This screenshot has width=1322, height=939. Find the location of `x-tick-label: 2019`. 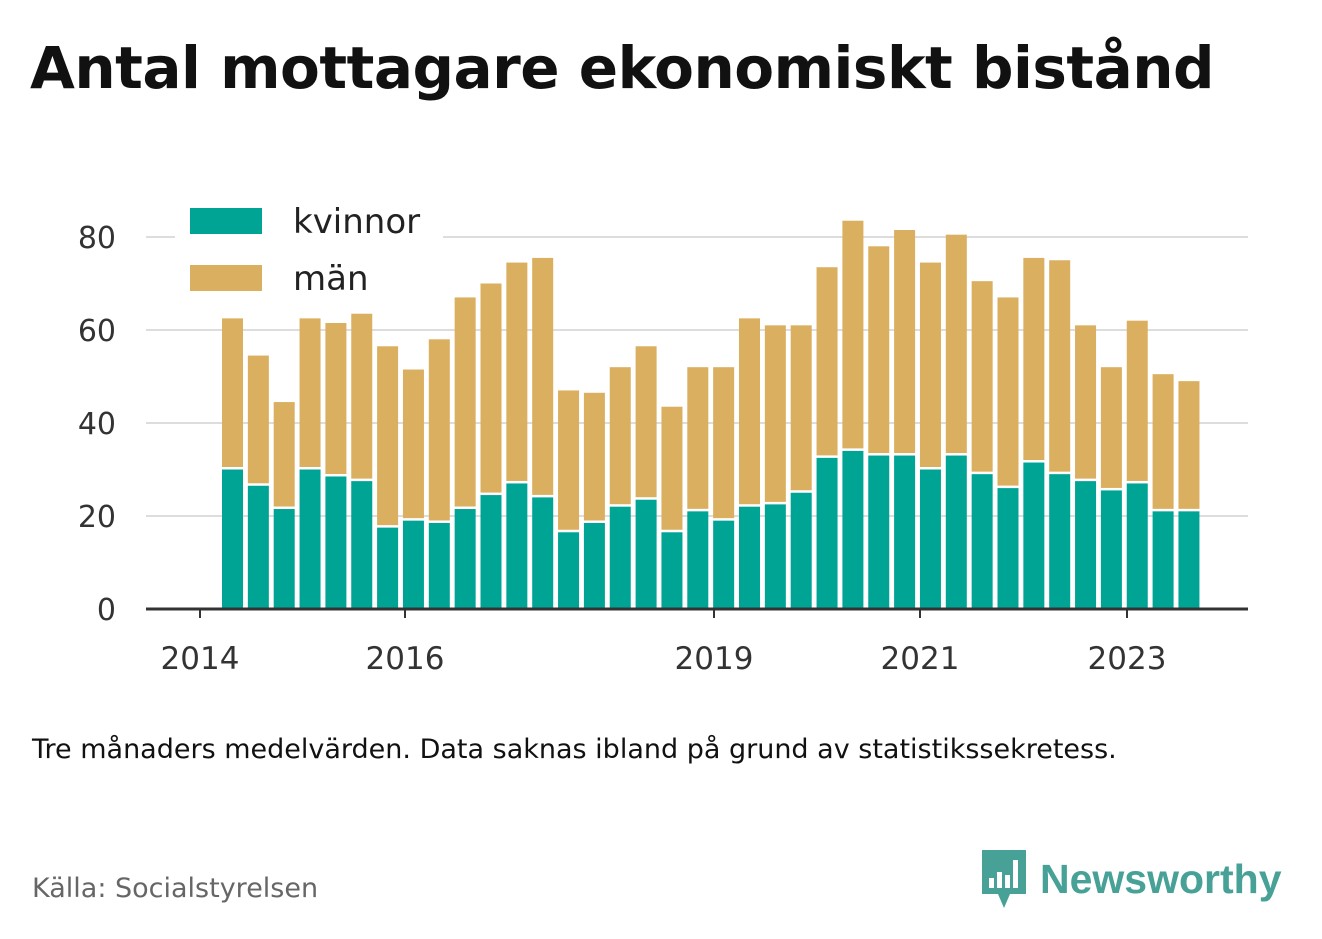

x-tick-label: 2019 is located at coordinates (714, 659).